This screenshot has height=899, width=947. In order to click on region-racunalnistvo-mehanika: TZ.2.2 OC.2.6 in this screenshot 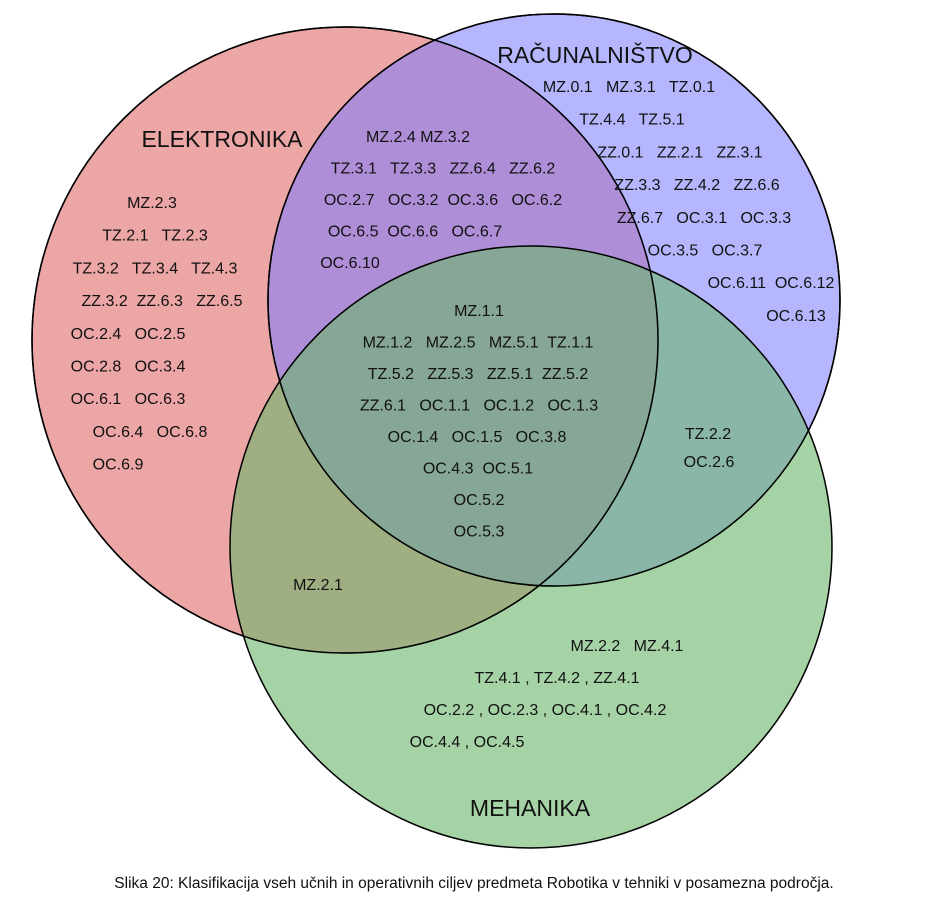, I will do `click(709, 448)`.